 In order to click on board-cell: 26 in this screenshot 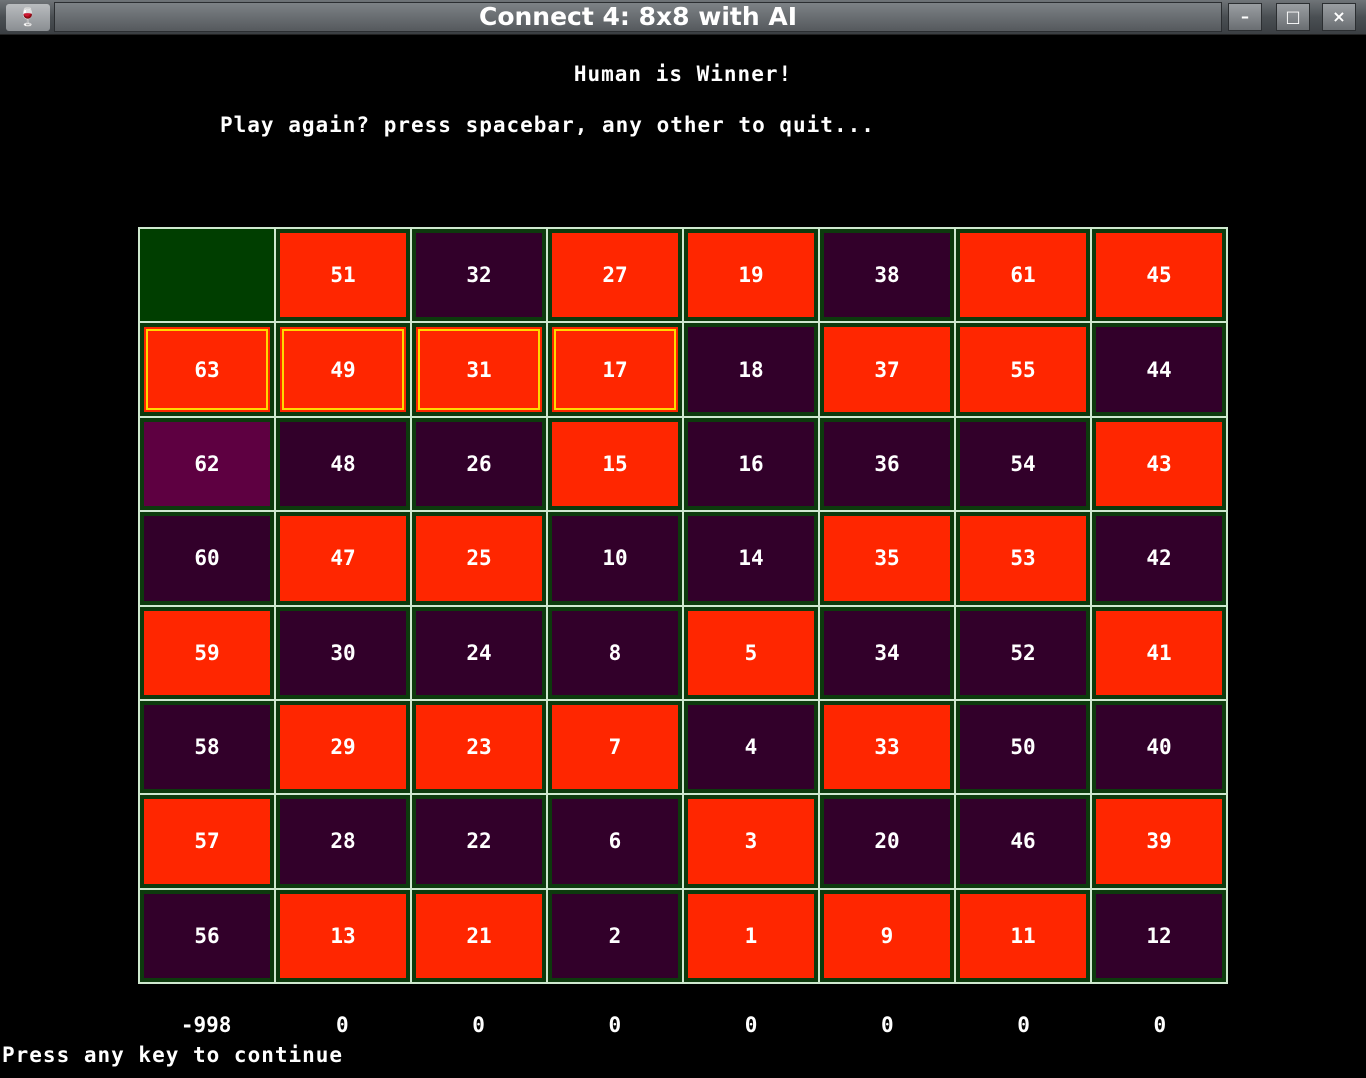, I will do `click(479, 464)`.